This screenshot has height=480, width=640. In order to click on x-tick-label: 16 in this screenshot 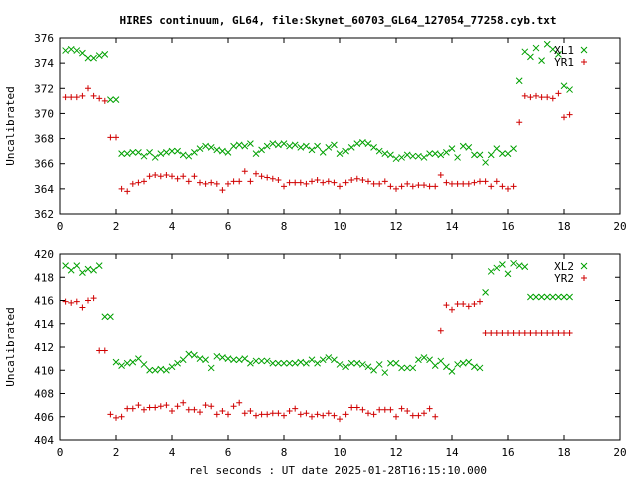, I will do `click(507, 452)`.